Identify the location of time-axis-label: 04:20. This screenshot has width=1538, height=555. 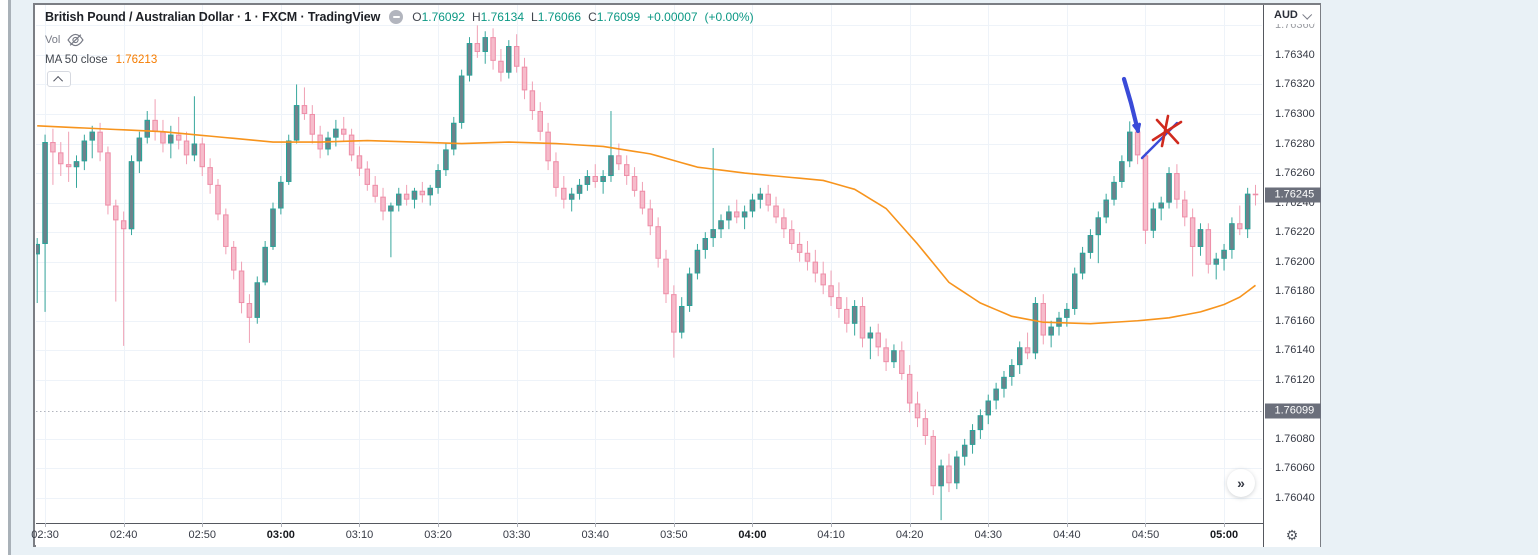
(909, 535).